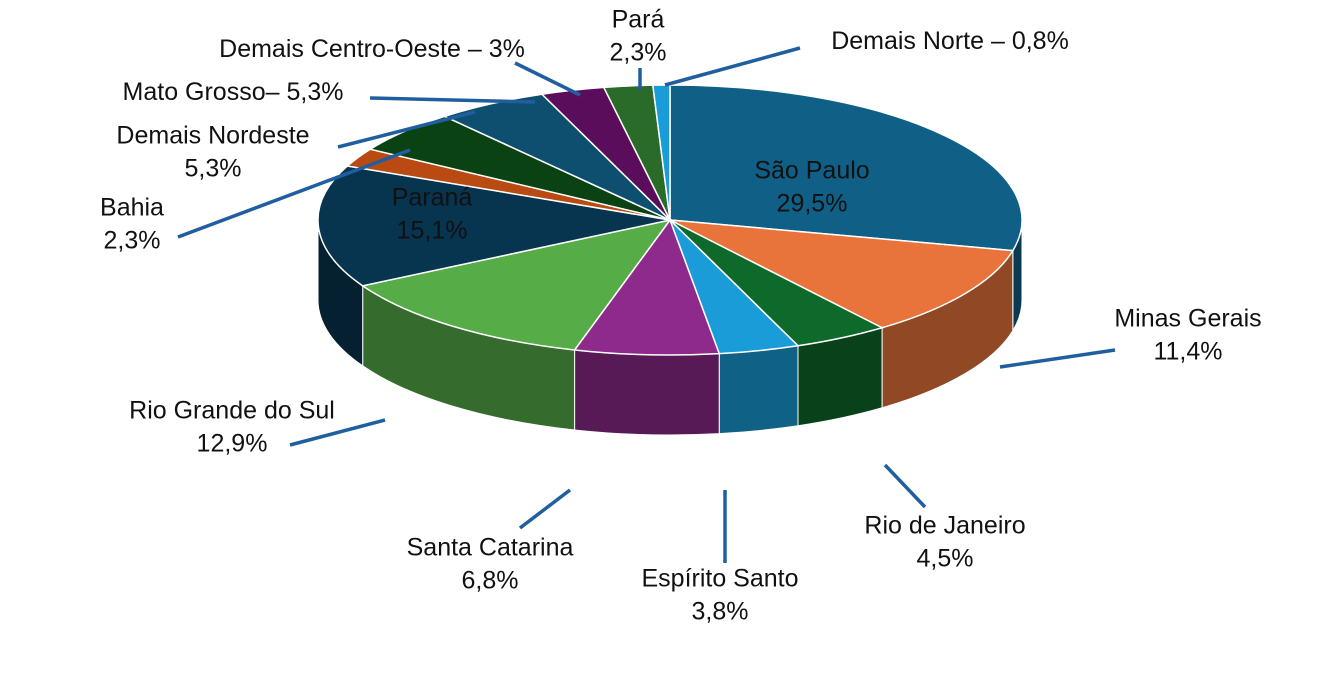 The image size is (1325, 678). What do you see at coordinates (350, 49) in the screenshot?
I see `category-label: Demais Centro-Oeste –` at bounding box center [350, 49].